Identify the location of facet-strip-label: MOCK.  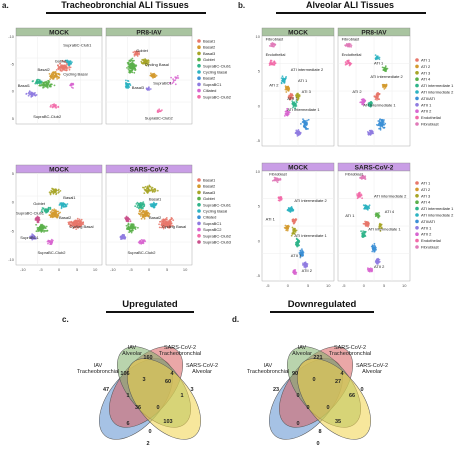
(59, 33).